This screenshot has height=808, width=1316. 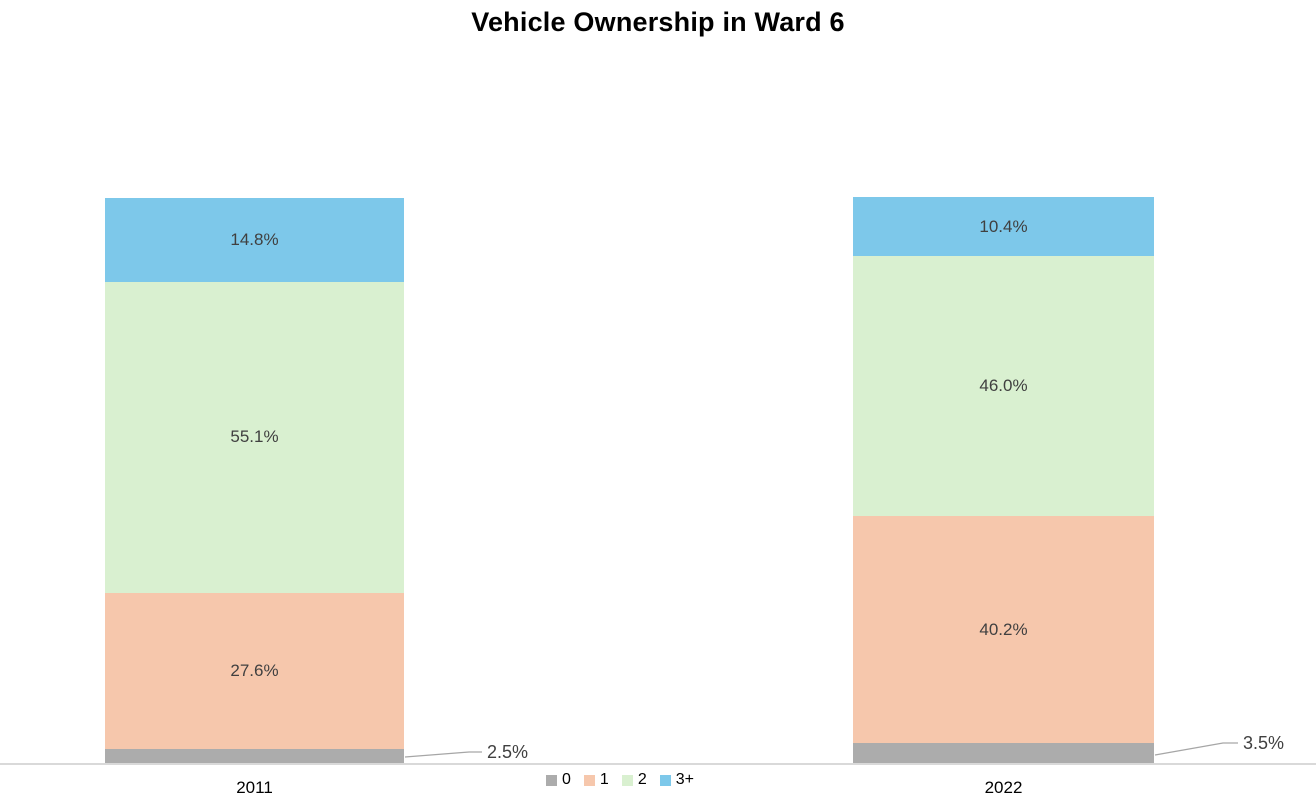 What do you see at coordinates (1003, 787) in the screenshot?
I see `x-axis-label-2022: 2022` at bounding box center [1003, 787].